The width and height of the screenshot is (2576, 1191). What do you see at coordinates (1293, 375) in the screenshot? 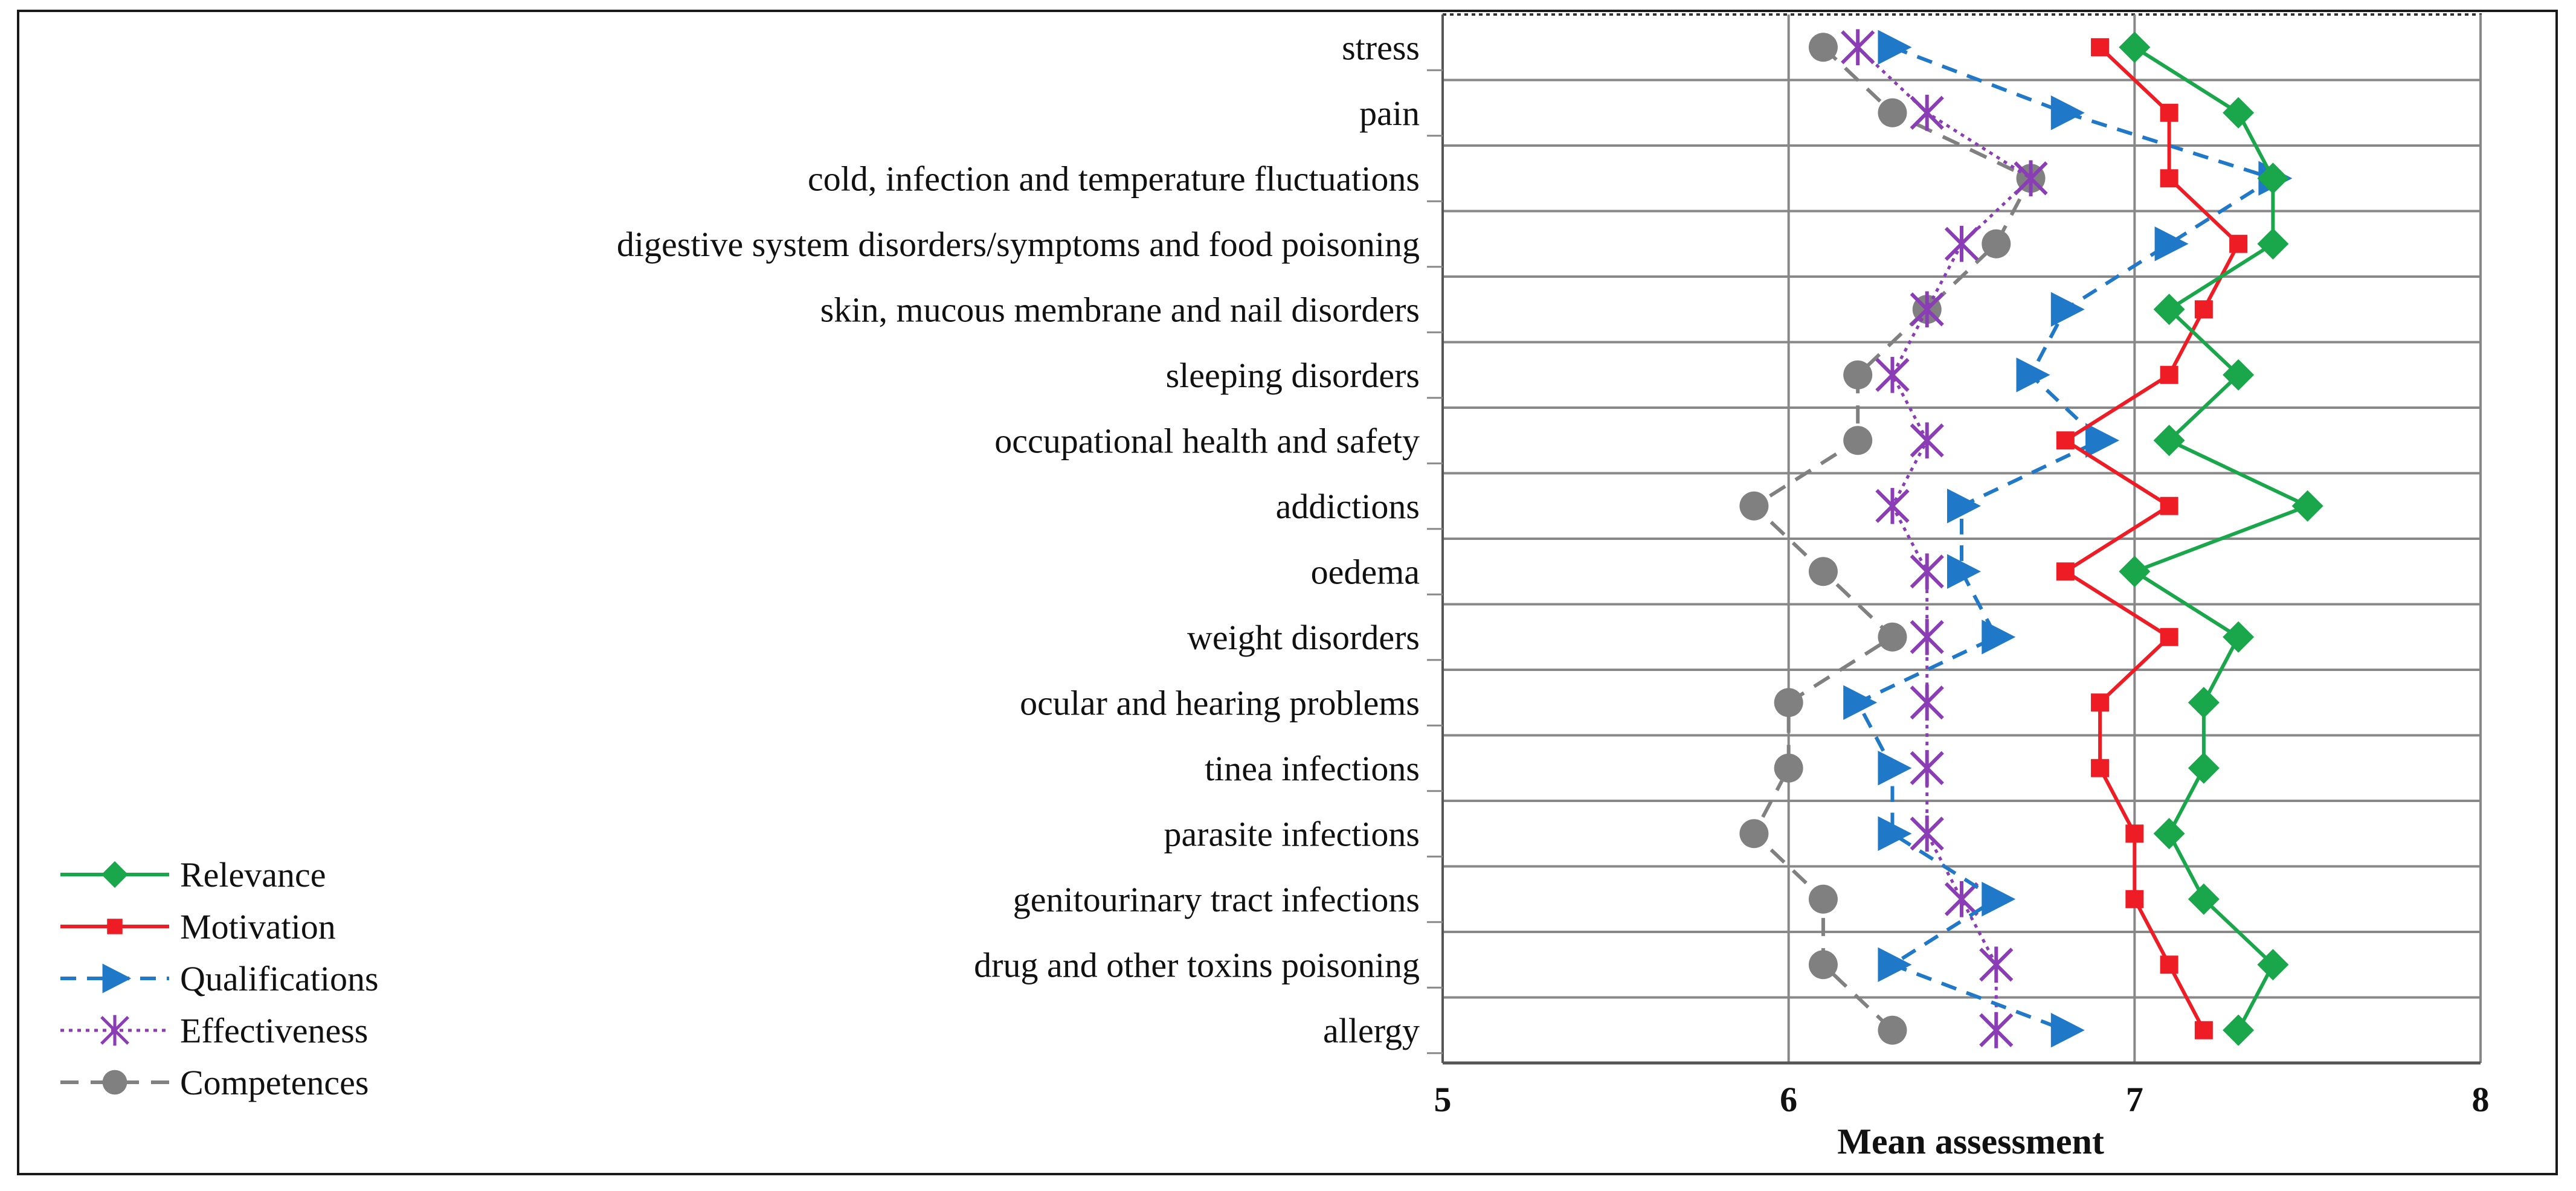
I see `category-label: sleeping disorders` at bounding box center [1293, 375].